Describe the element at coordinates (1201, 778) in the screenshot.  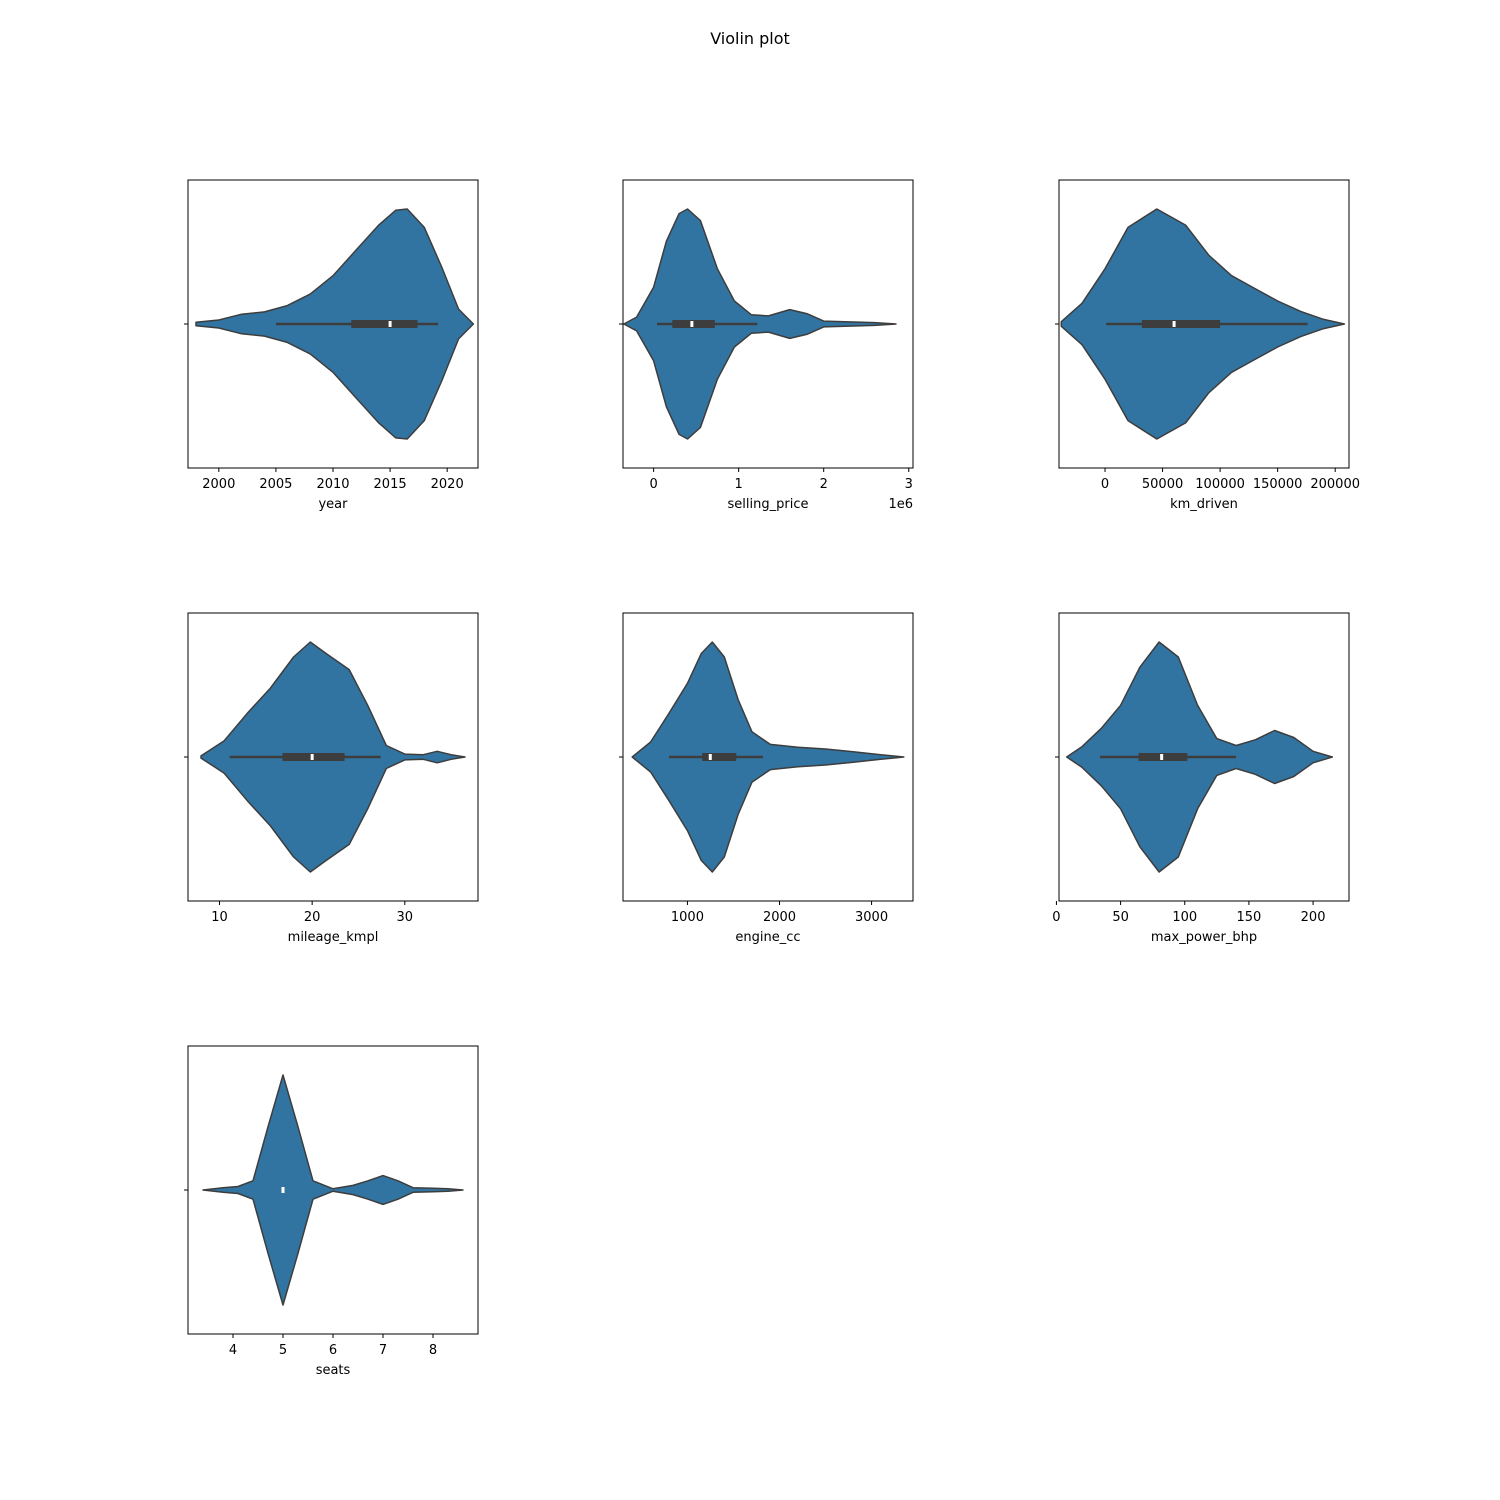
I see `violin-panel-max_power_bhp: 0 50 100 150 200 max_power_bhp` at that location.